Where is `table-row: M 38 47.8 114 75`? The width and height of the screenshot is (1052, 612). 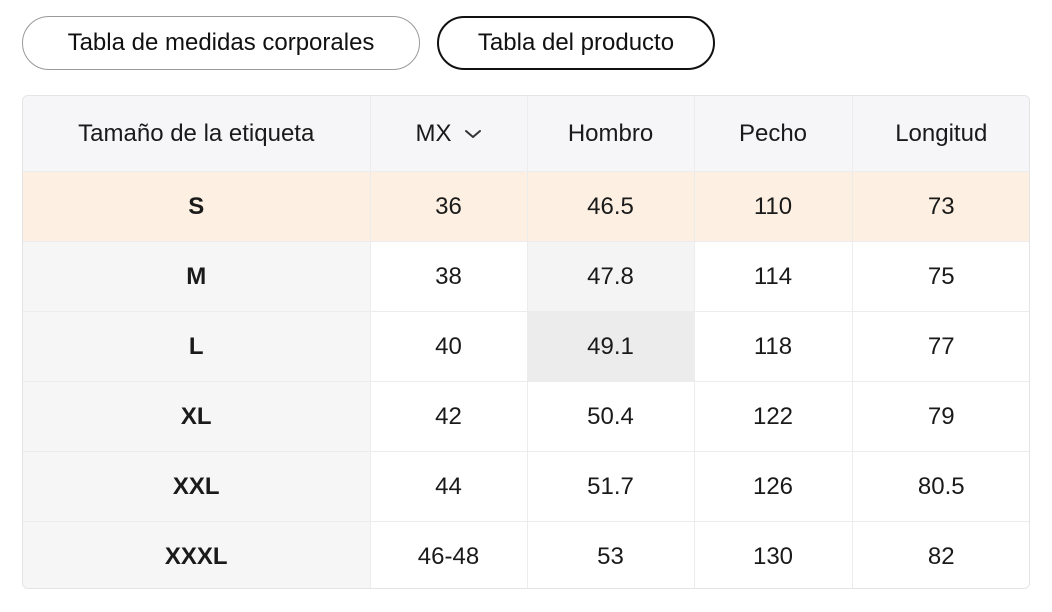
table-row: M 38 47.8 114 75 is located at coordinates (526, 276).